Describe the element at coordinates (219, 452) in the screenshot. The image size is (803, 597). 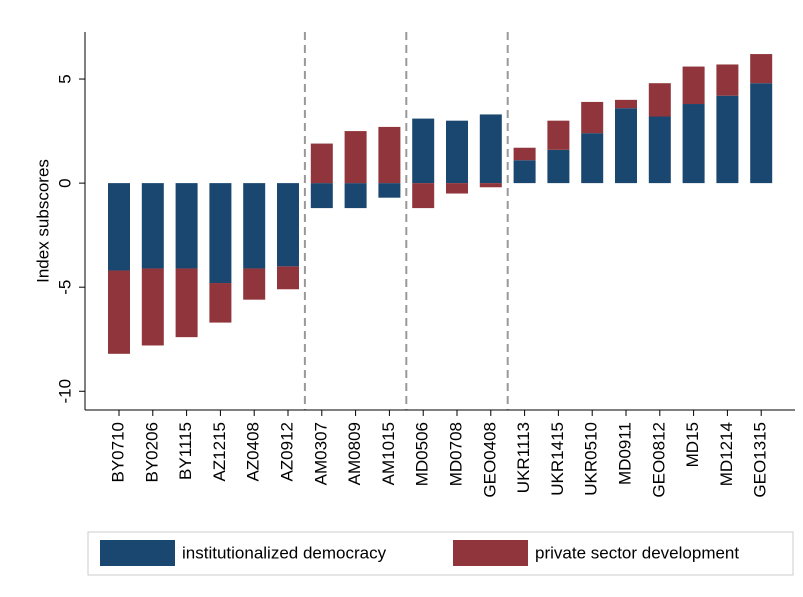
I see `x-tick-label: AZ1215` at that location.